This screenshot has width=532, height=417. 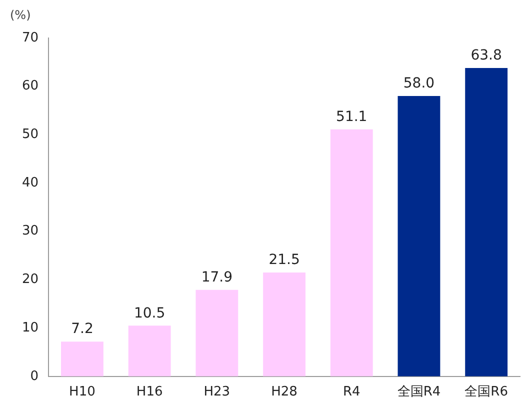 What do you see at coordinates (82, 392) in the screenshot?
I see `x-tick-label: H10` at bounding box center [82, 392].